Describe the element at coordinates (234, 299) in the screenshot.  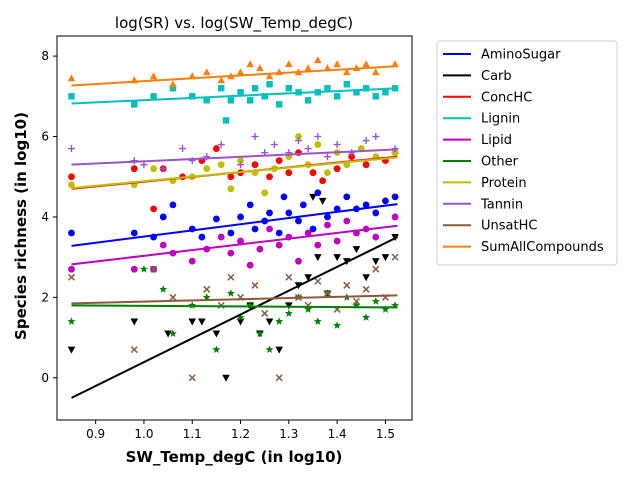
I see `fit-line-unsathc` at that location.